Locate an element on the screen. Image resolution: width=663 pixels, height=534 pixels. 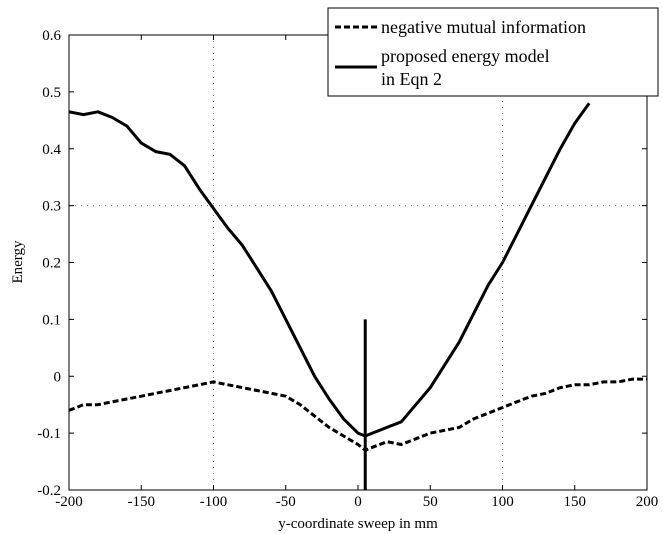
x-tick-label: 50 is located at coordinates (430, 502).